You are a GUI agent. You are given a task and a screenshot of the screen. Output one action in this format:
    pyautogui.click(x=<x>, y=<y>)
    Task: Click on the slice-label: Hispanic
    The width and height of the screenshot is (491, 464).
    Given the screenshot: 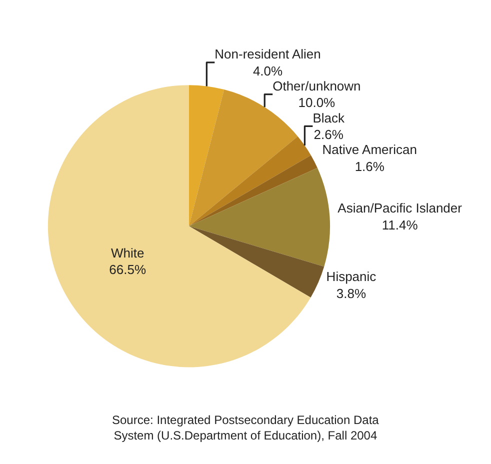 What is the action you would take?
    pyautogui.click(x=351, y=276)
    